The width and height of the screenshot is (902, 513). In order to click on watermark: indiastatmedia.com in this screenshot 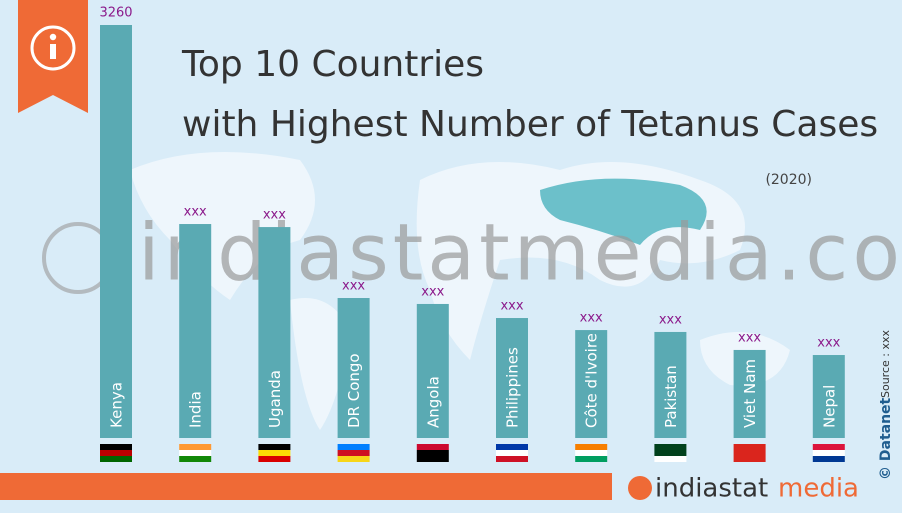, I will do `click(520, 253)`.